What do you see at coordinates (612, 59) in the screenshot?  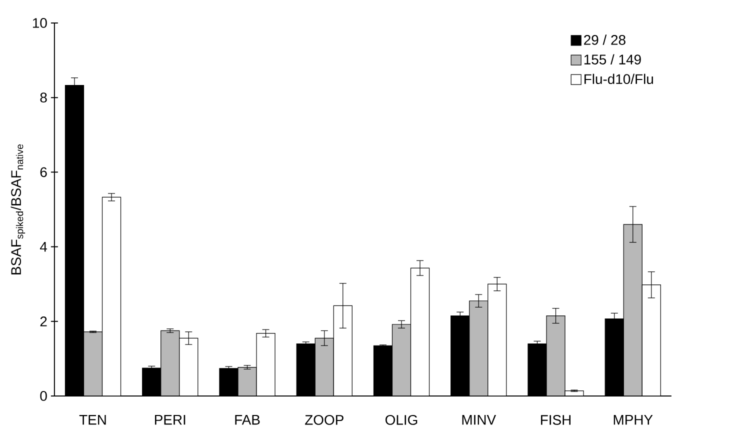 I see `legend-label: 155 / 149` at bounding box center [612, 59].